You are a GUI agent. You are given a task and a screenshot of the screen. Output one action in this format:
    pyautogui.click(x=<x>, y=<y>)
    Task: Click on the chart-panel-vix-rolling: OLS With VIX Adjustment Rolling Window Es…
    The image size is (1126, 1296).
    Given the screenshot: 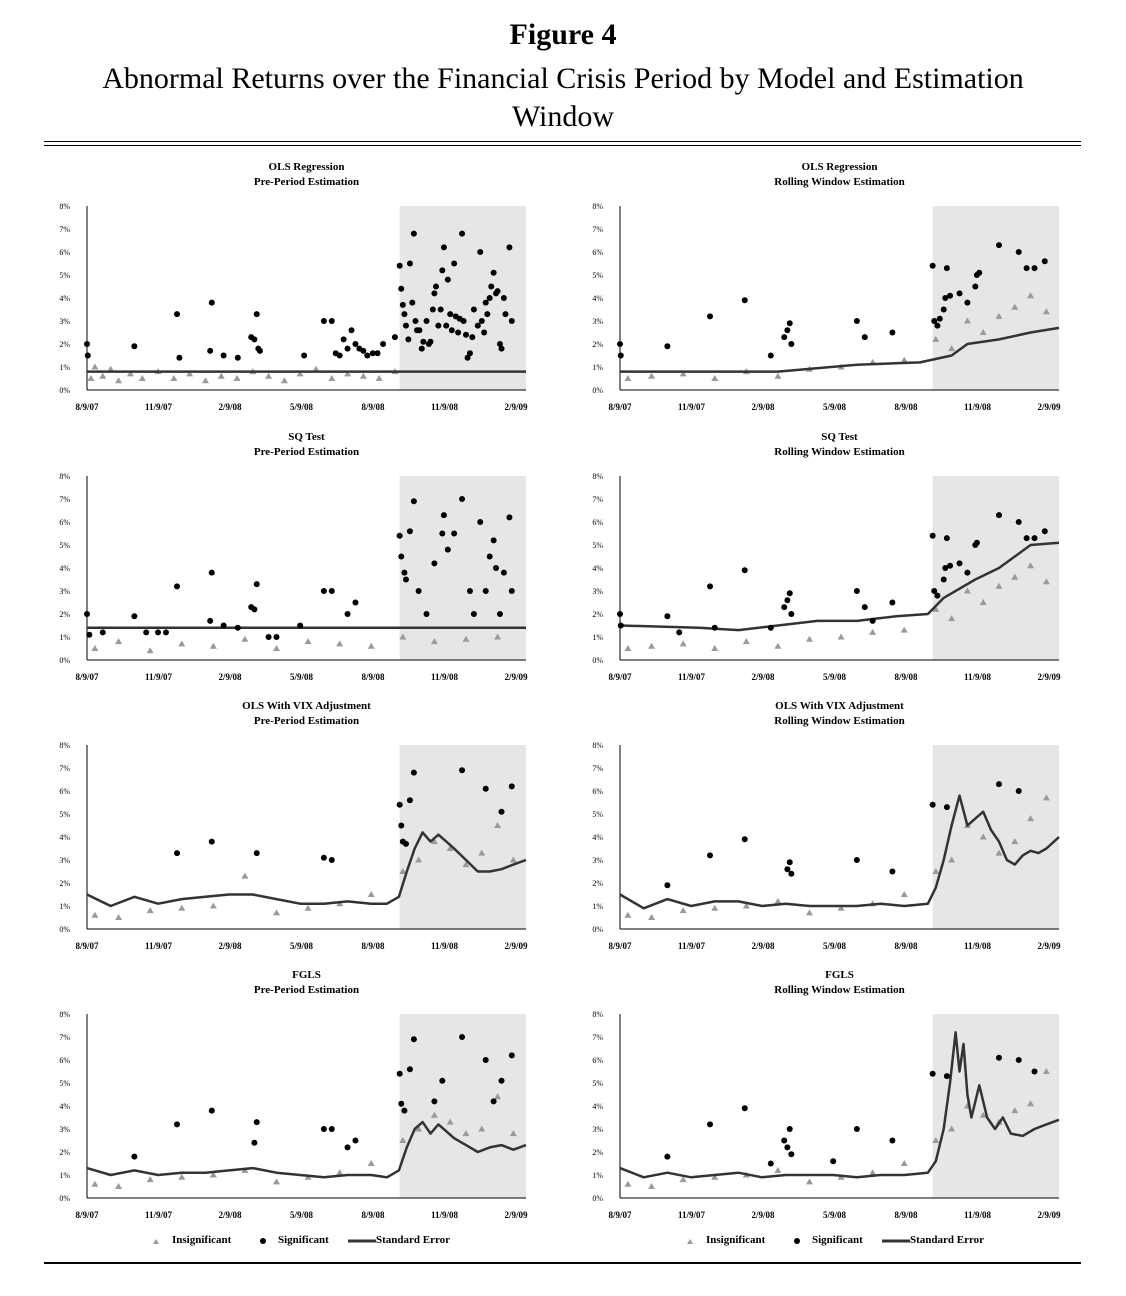 What is the action you would take?
    pyautogui.click(x=833, y=826)
    